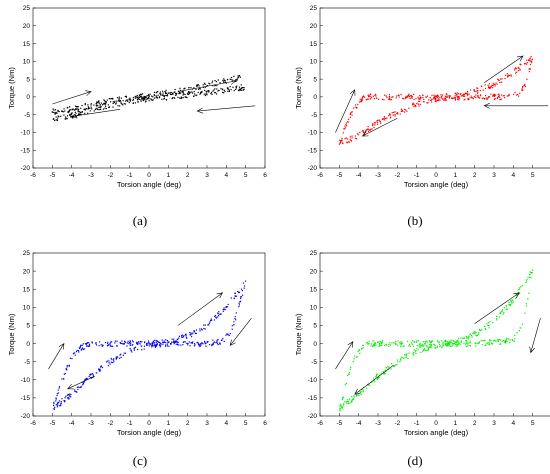 Image resolution: width=550 pixels, height=474 pixels. I want to click on x-tick-label: 0, so click(149, 175).